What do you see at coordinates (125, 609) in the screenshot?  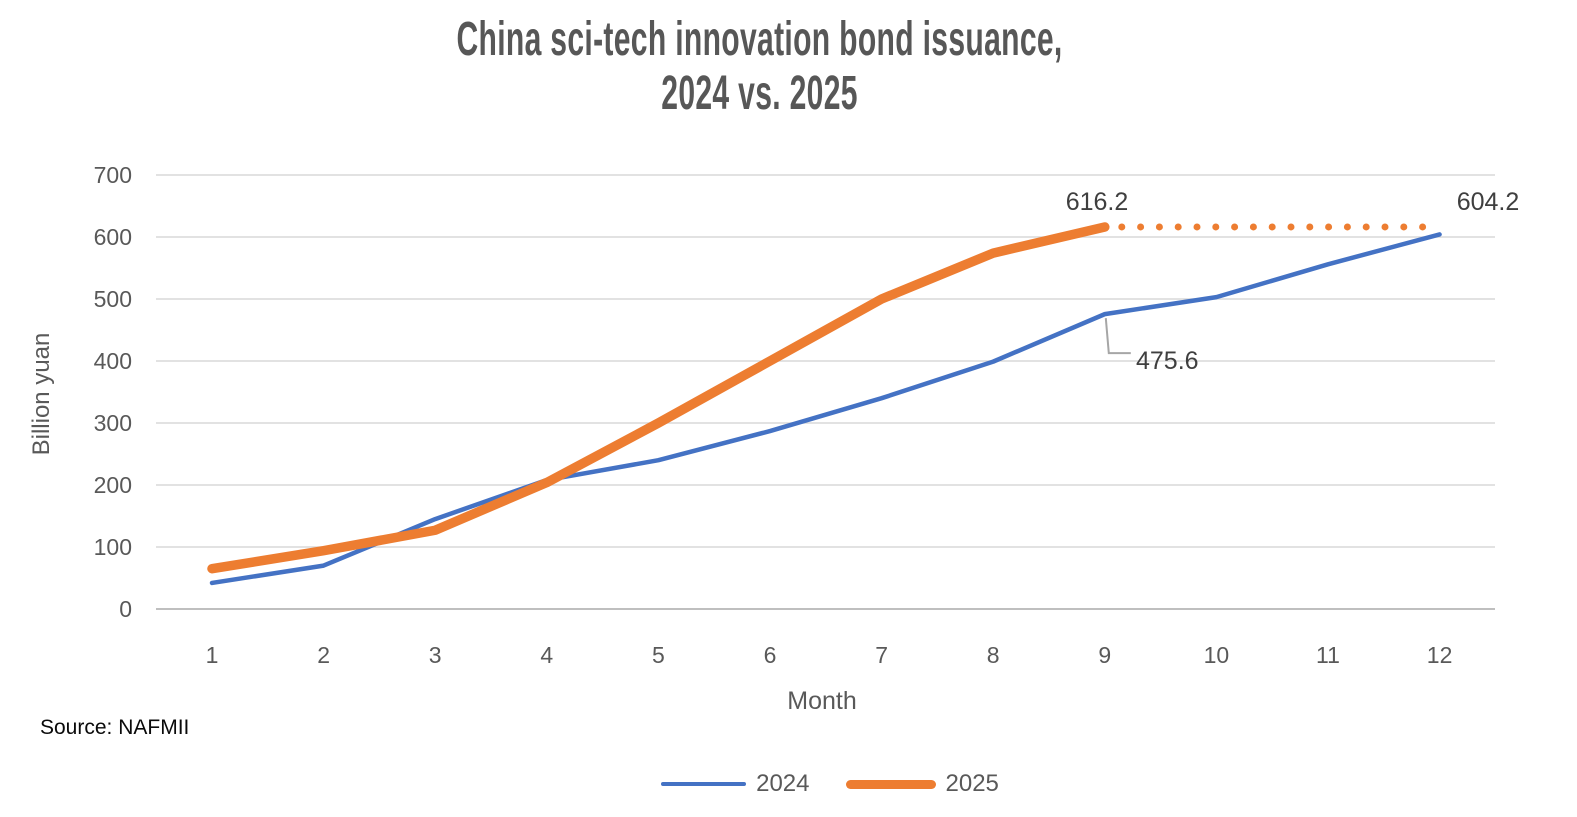 I see `y-tick-label-0: 0` at bounding box center [125, 609].